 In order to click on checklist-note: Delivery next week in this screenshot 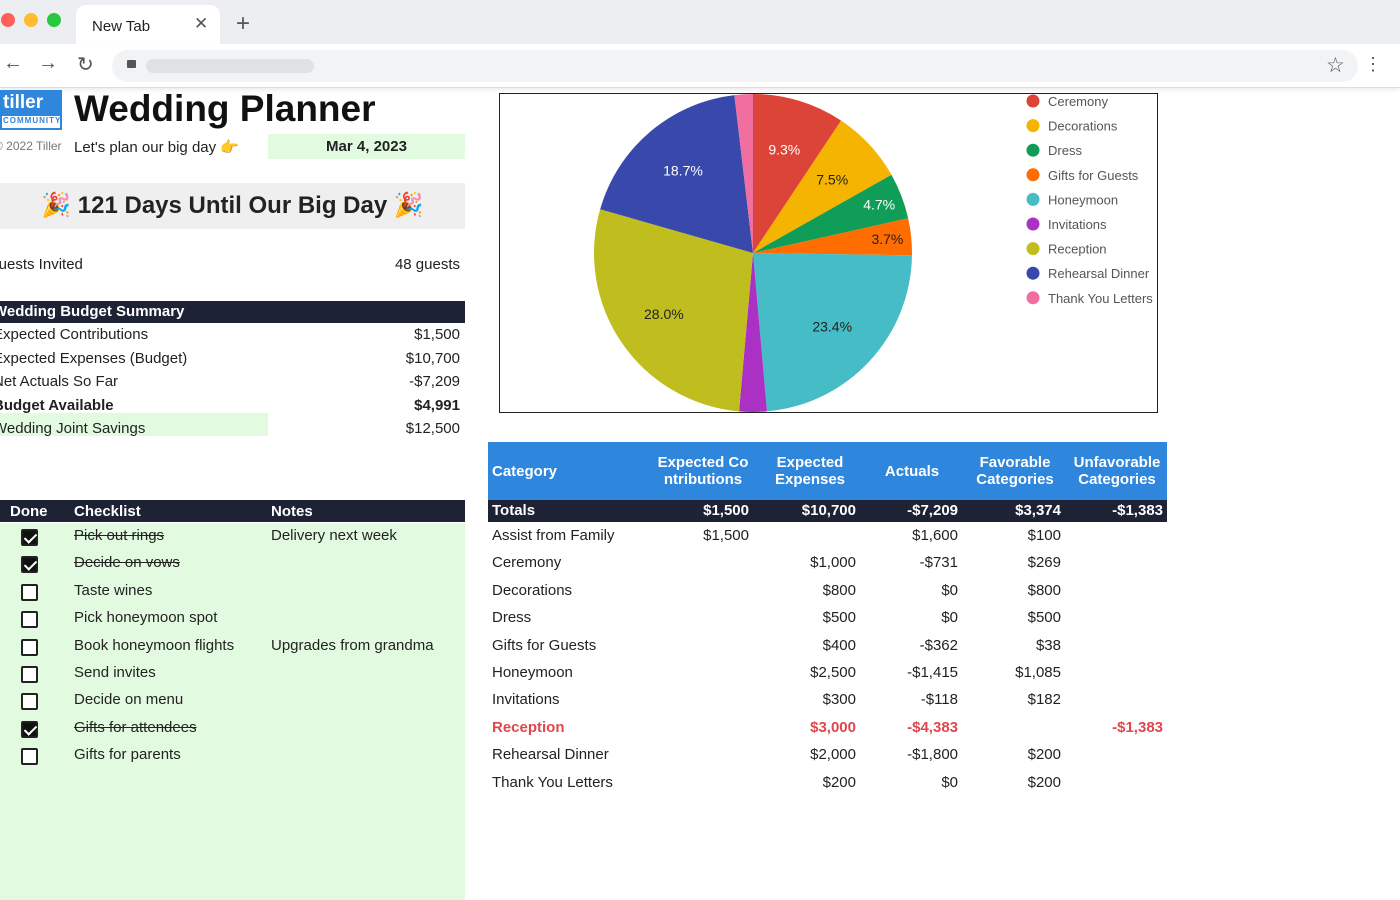, I will do `click(334, 535)`.